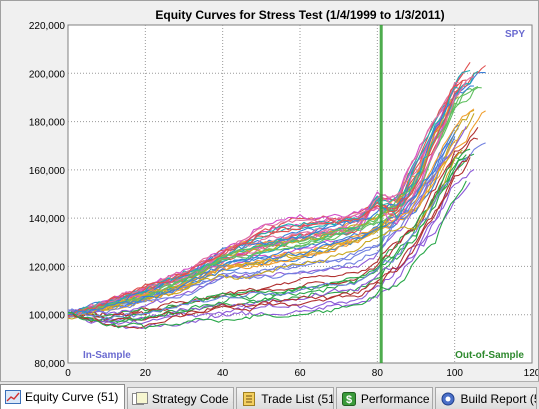 This screenshot has width=539, height=409. I want to click on x-tick-label: 120, so click(531, 373).